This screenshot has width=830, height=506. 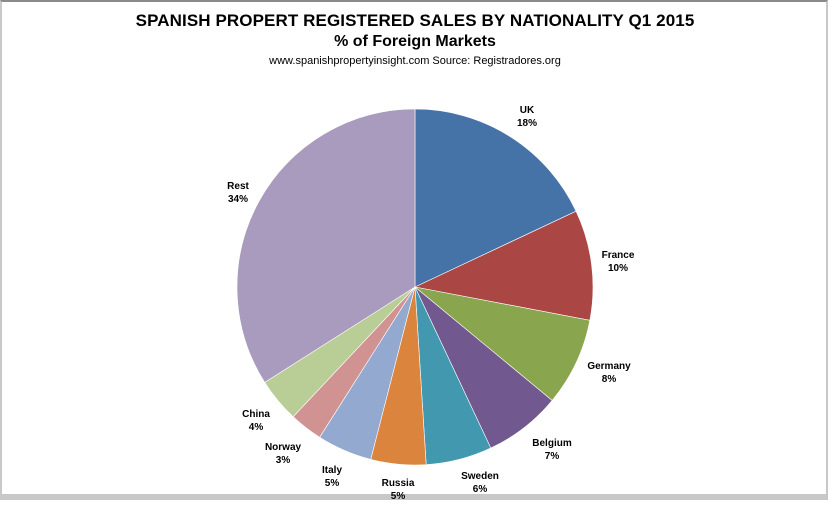 I want to click on data-label-france: France 10%, so click(x=618, y=262).